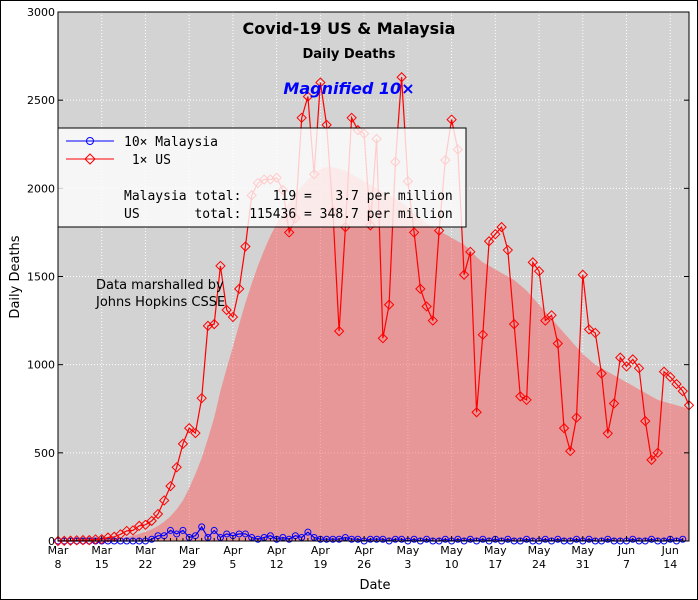 The image size is (698, 600). Describe the element at coordinates (58, 564) in the screenshot. I see `x-tick-label-day: 8` at that location.